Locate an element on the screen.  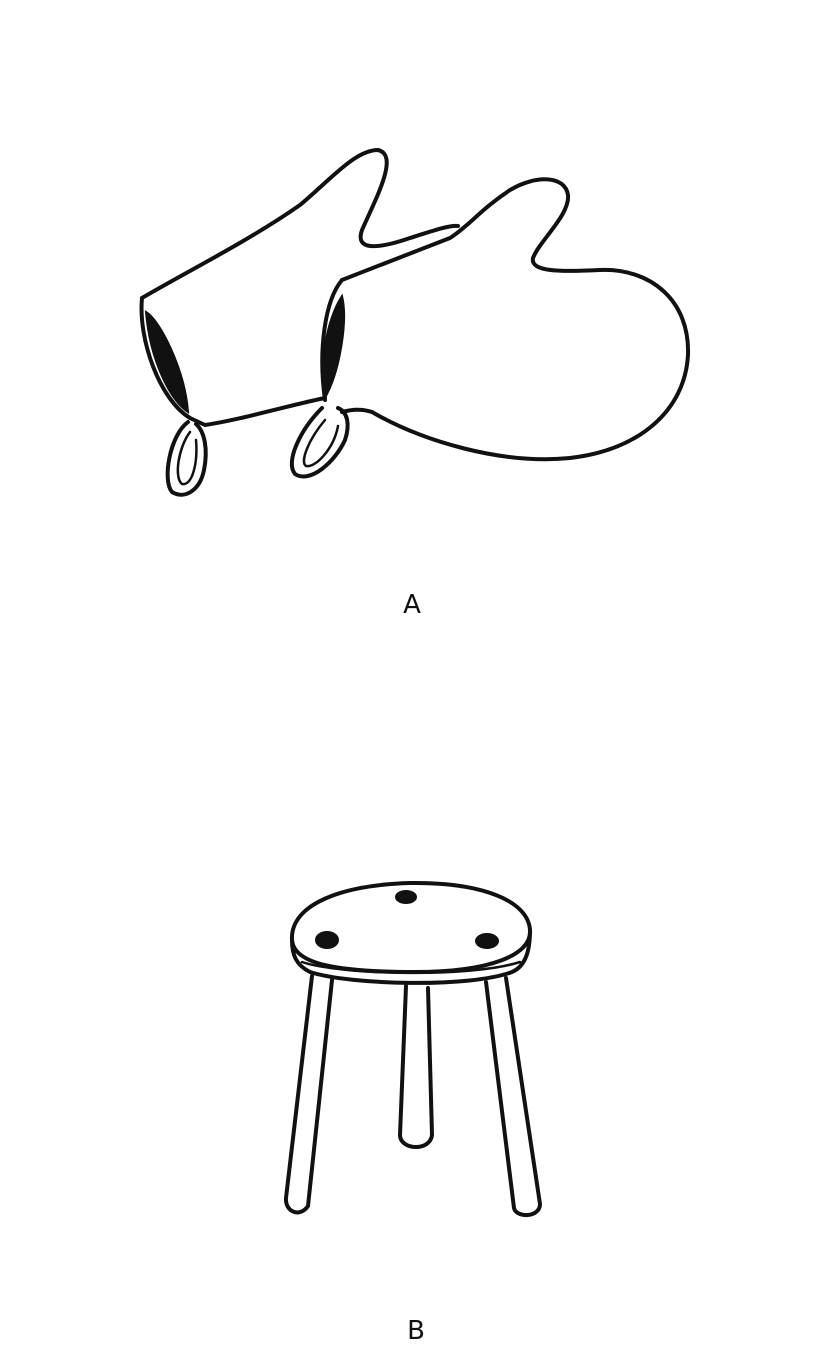
stool-legs is located at coordinates (413, 1095).